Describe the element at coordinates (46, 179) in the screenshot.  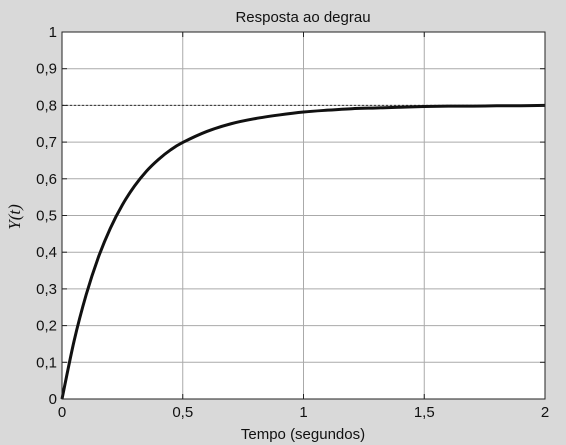
I see `y-tick-label: 0,6` at that location.